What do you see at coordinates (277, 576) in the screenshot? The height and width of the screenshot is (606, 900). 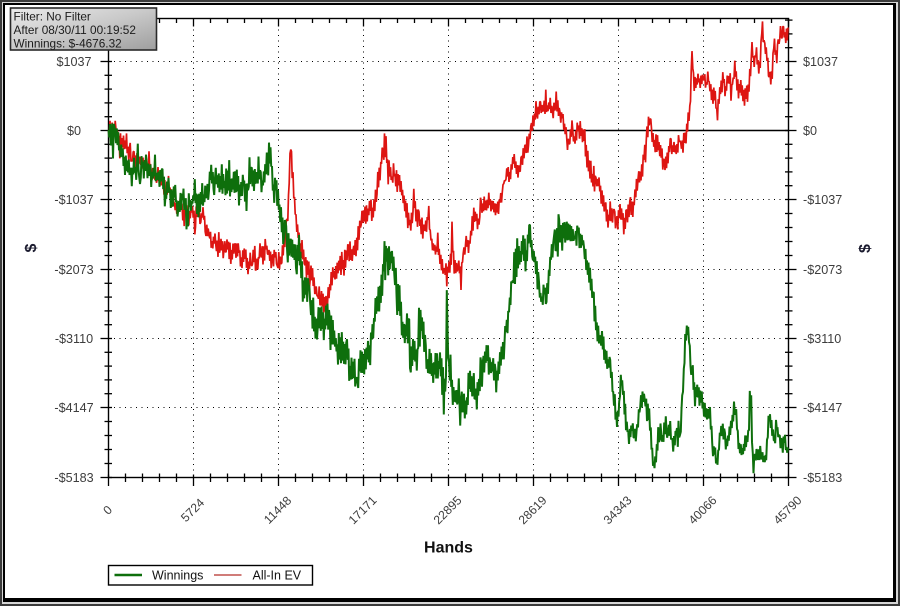 I see `svg-text: All-In EV` at bounding box center [277, 576].